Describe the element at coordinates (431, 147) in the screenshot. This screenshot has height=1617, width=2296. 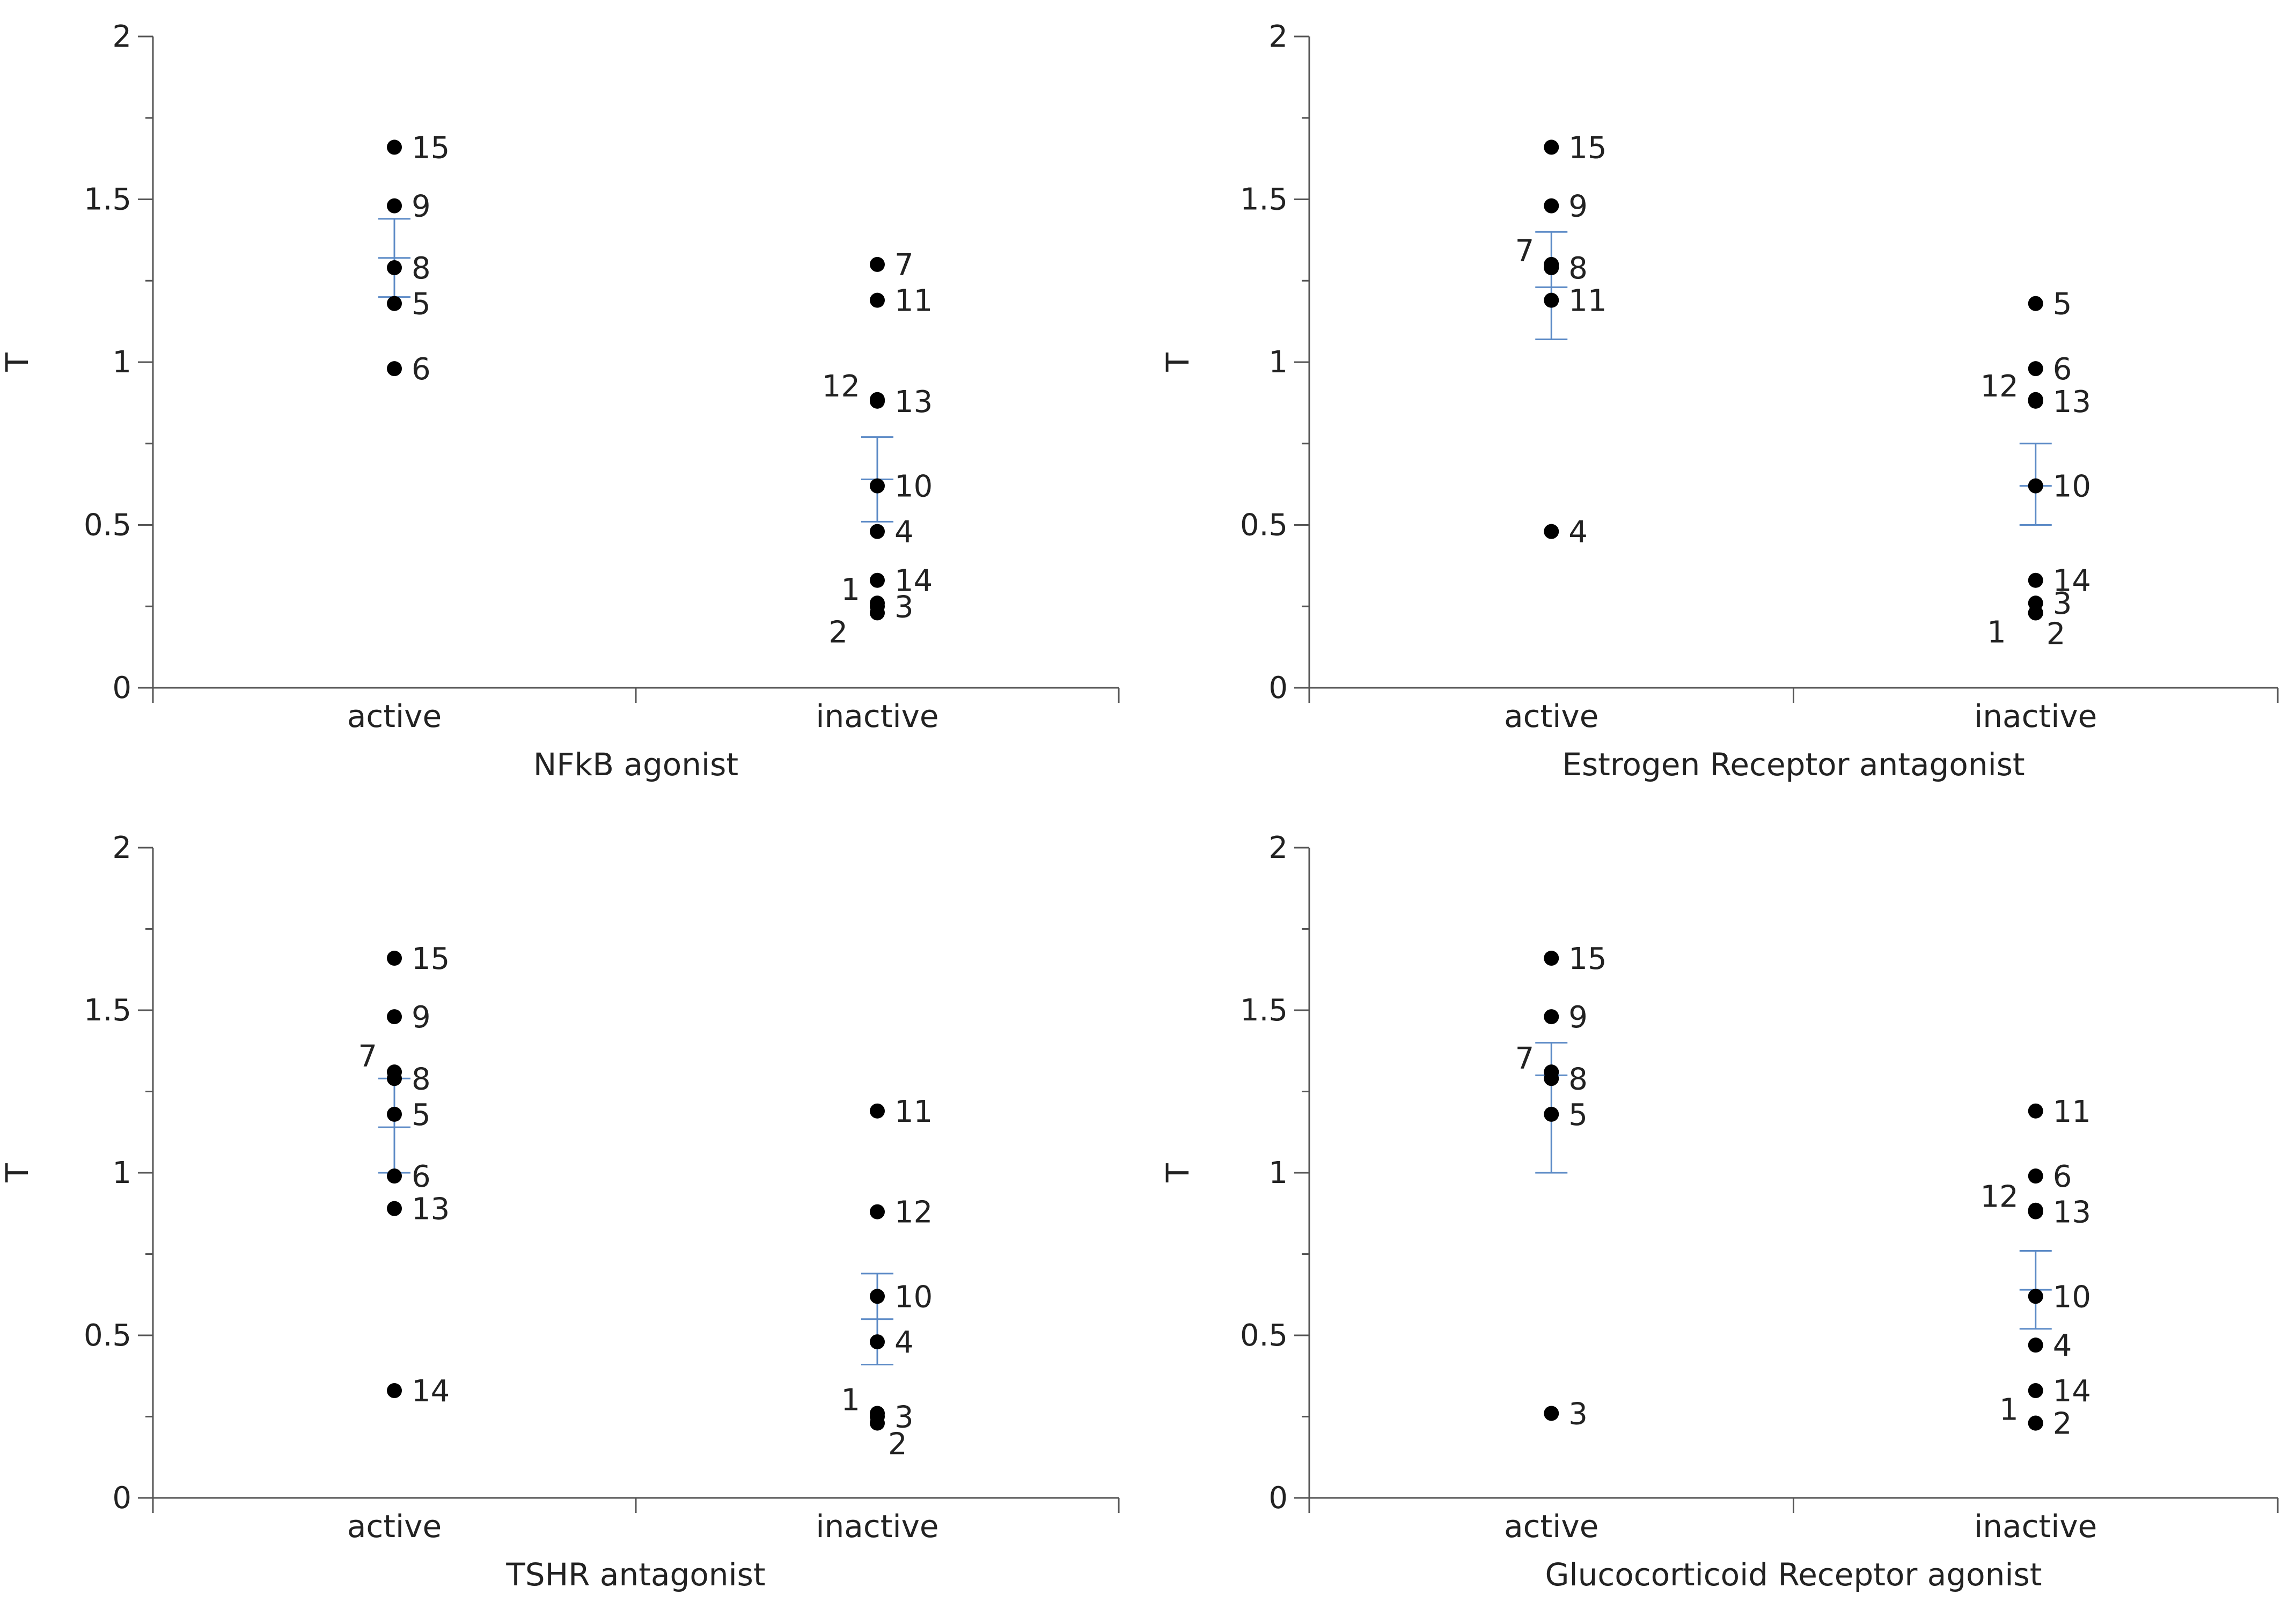
I see `data-point-label: 15` at that location.